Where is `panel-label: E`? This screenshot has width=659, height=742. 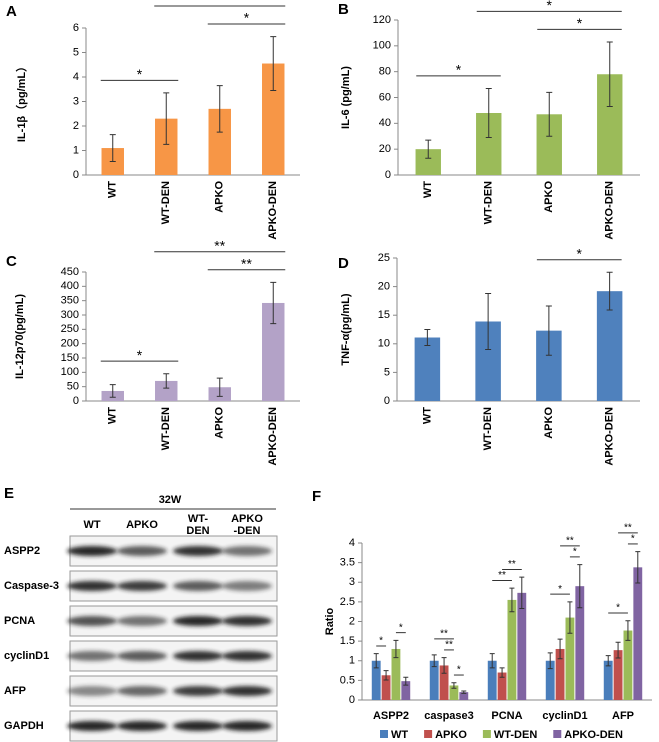
panel-label: E is located at coordinates (9, 493).